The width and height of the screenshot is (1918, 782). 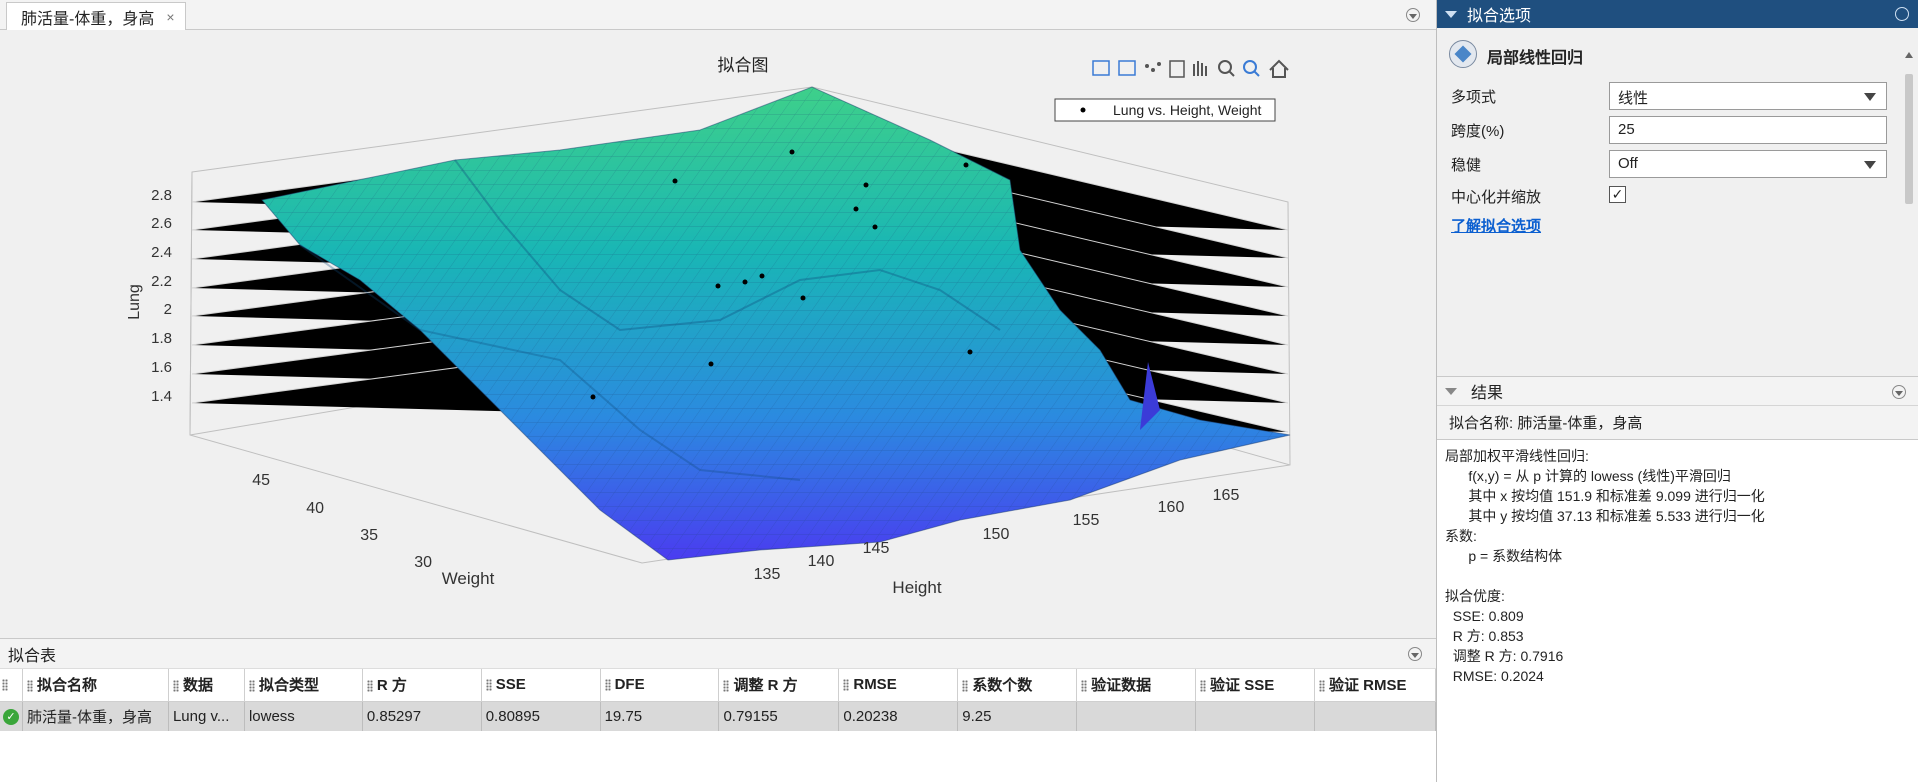 What do you see at coordinates (1605, 496) in the screenshot?
I see `results-line: 其中 x 按均值 151.9 和标准差 9.099 进行归一化` at bounding box center [1605, 496].